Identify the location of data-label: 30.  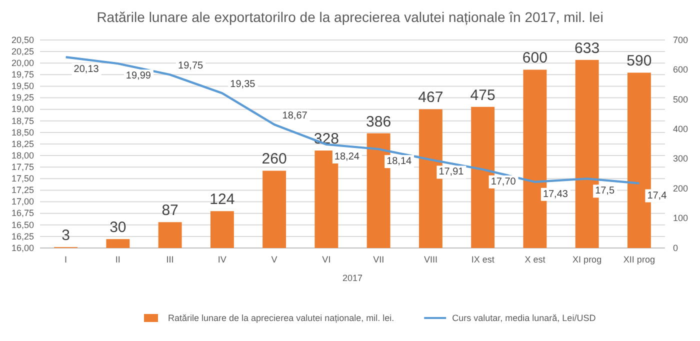
(118, 227).